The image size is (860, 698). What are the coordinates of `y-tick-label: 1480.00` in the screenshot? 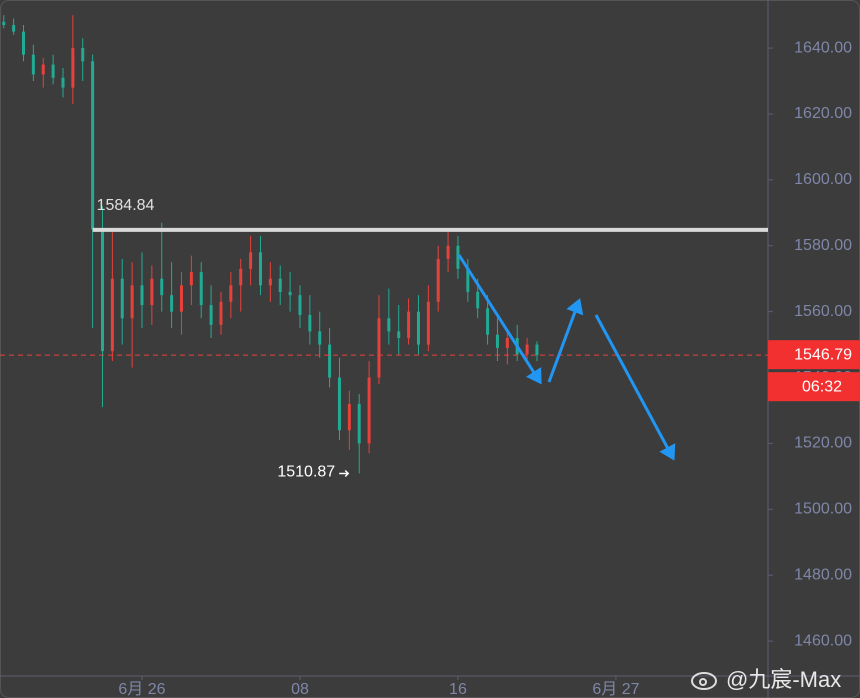 It's located at (823, 574).